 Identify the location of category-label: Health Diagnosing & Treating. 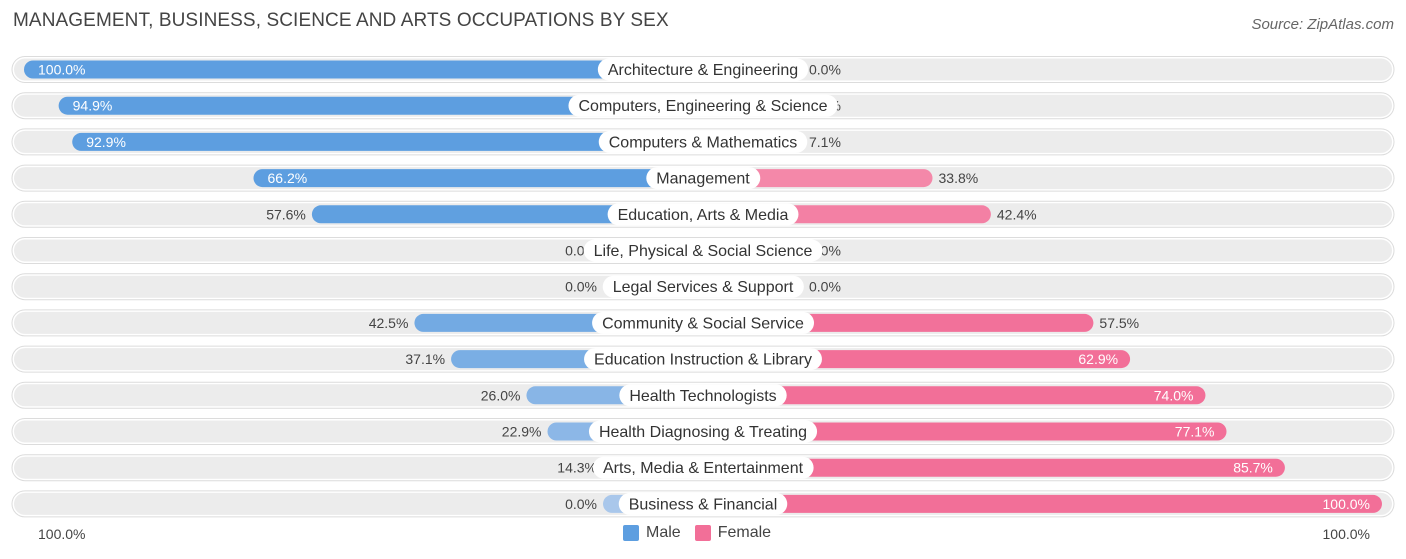
(703, 432).